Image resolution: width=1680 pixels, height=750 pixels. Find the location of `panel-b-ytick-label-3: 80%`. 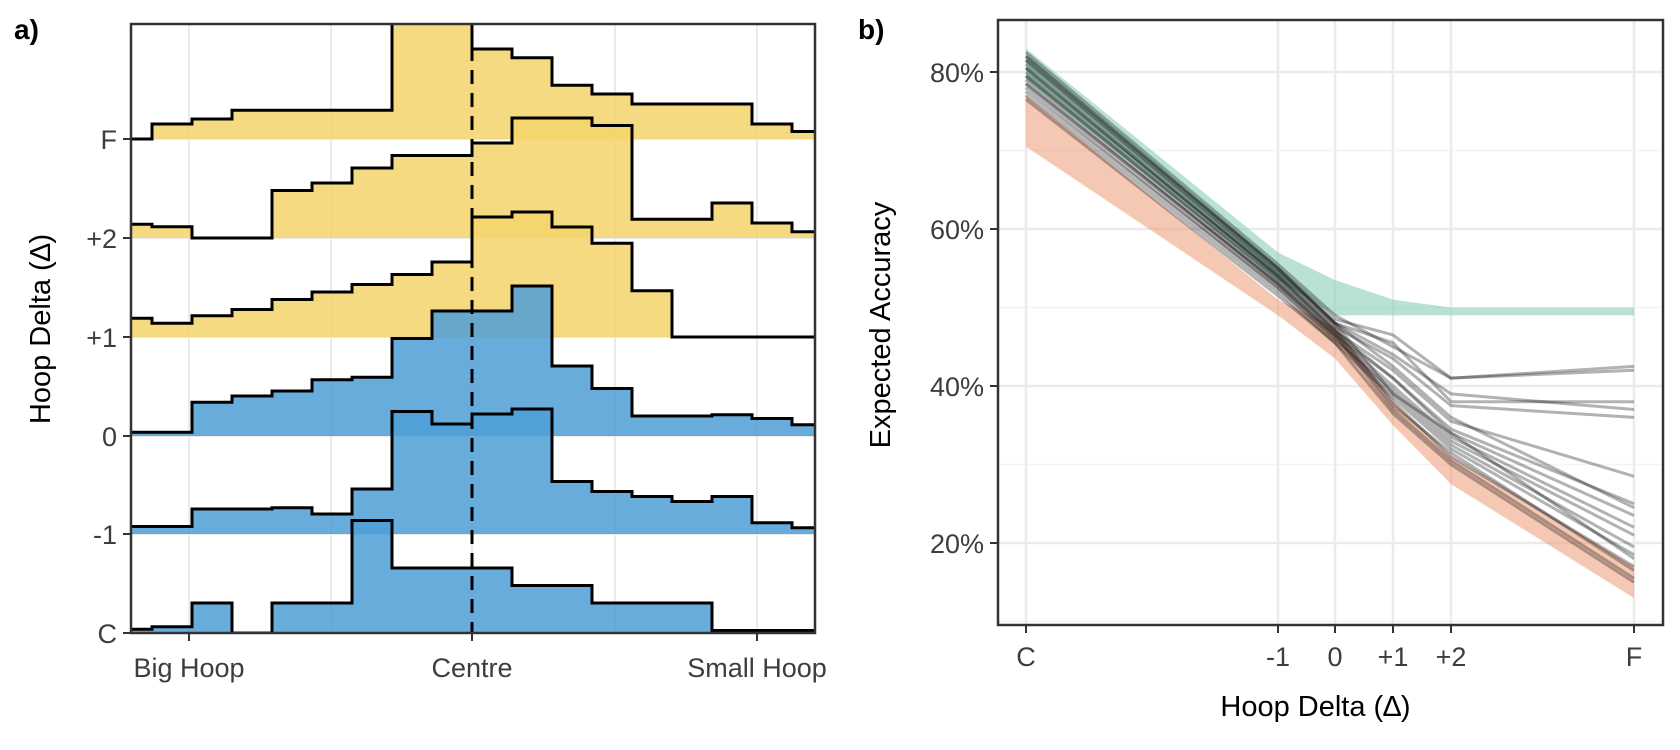

panel-b-ytick-label-3: 80% is located at coordinates (957, 73).